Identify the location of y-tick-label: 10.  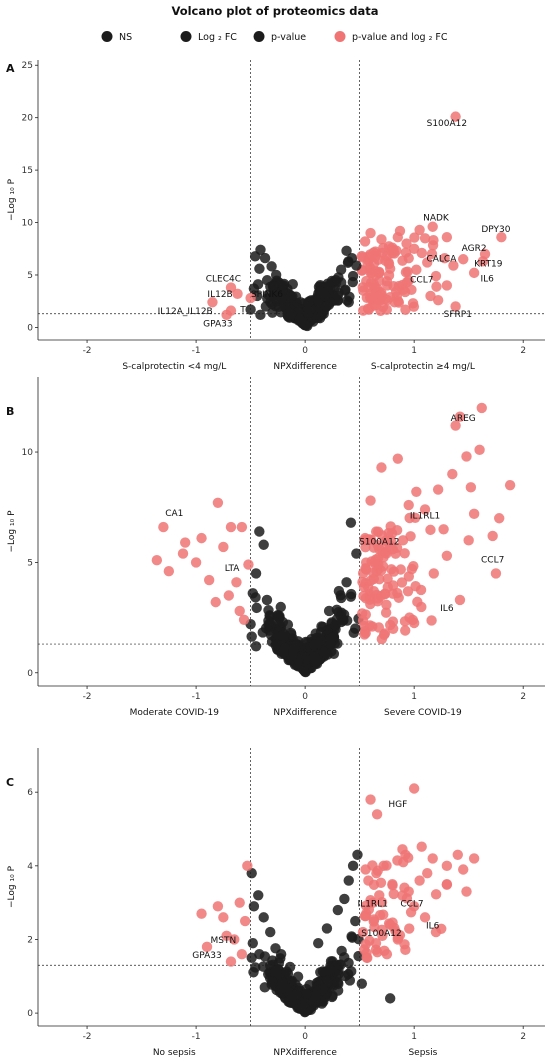
(28, 224).